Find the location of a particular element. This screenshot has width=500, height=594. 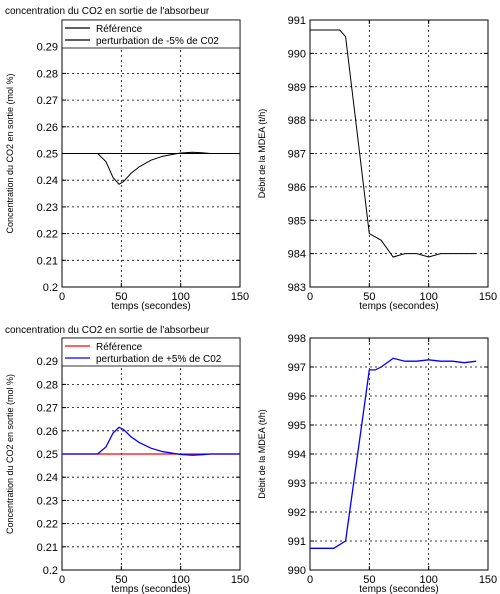

y-tick-label: 994 is located at coordinates (297, 455).